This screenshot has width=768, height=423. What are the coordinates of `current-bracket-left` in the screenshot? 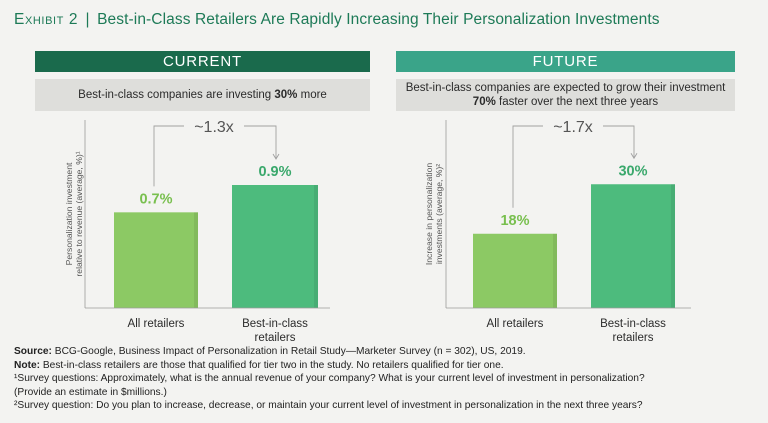 It's located at (168, 156).